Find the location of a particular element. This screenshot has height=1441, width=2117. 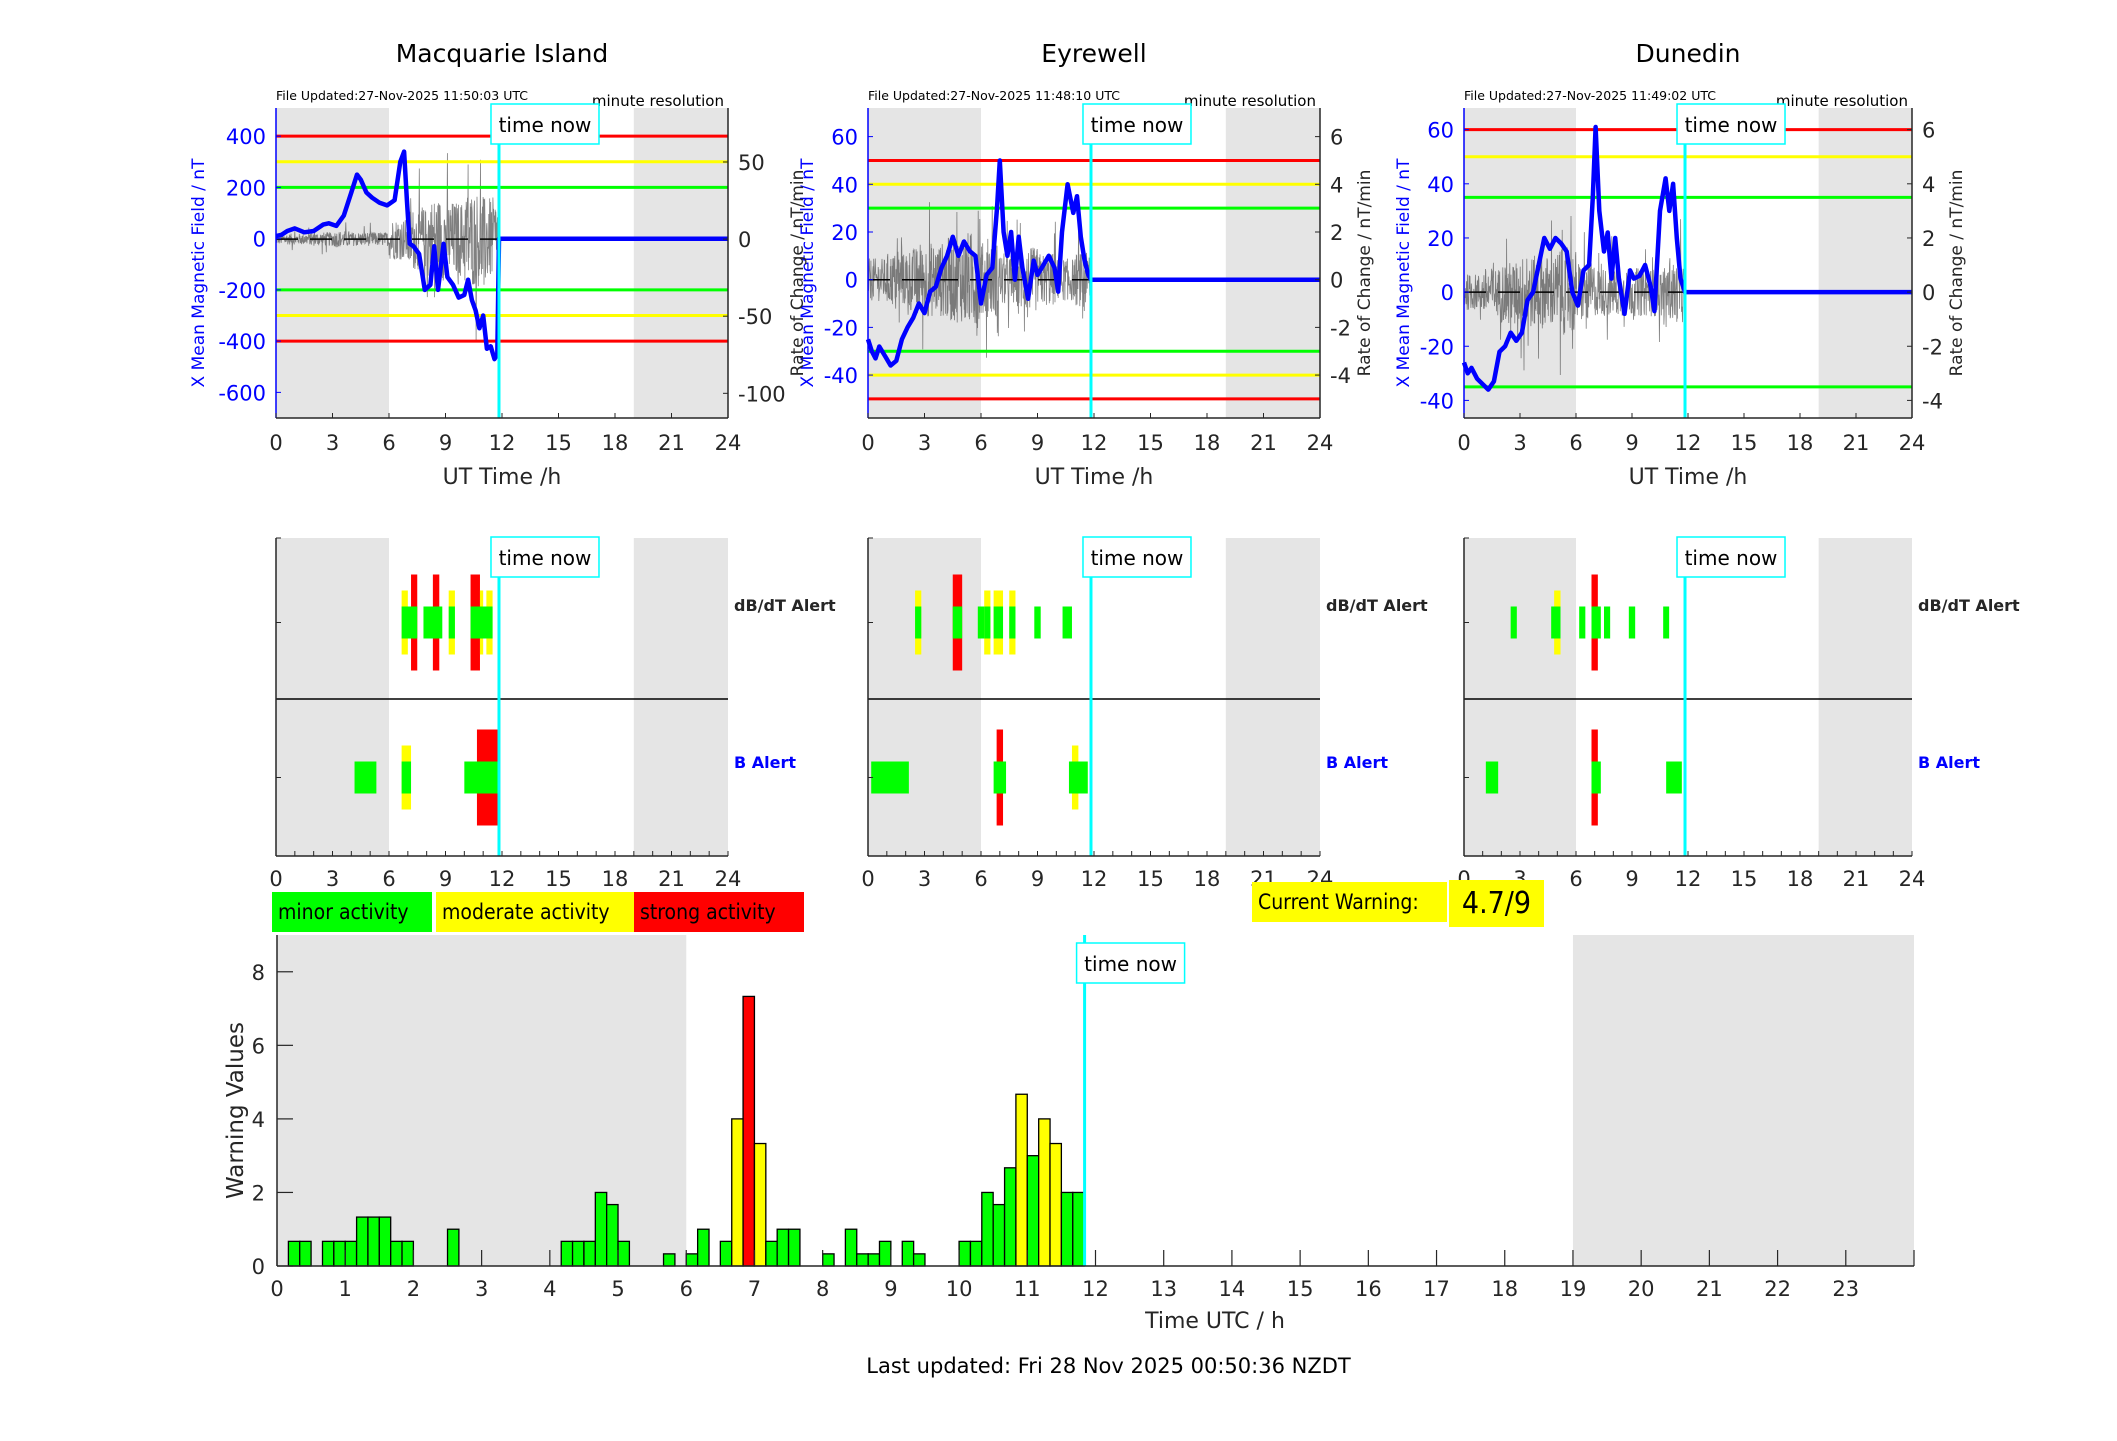

y-left-tick-label: 40 is located at coordinates (1440, 185).